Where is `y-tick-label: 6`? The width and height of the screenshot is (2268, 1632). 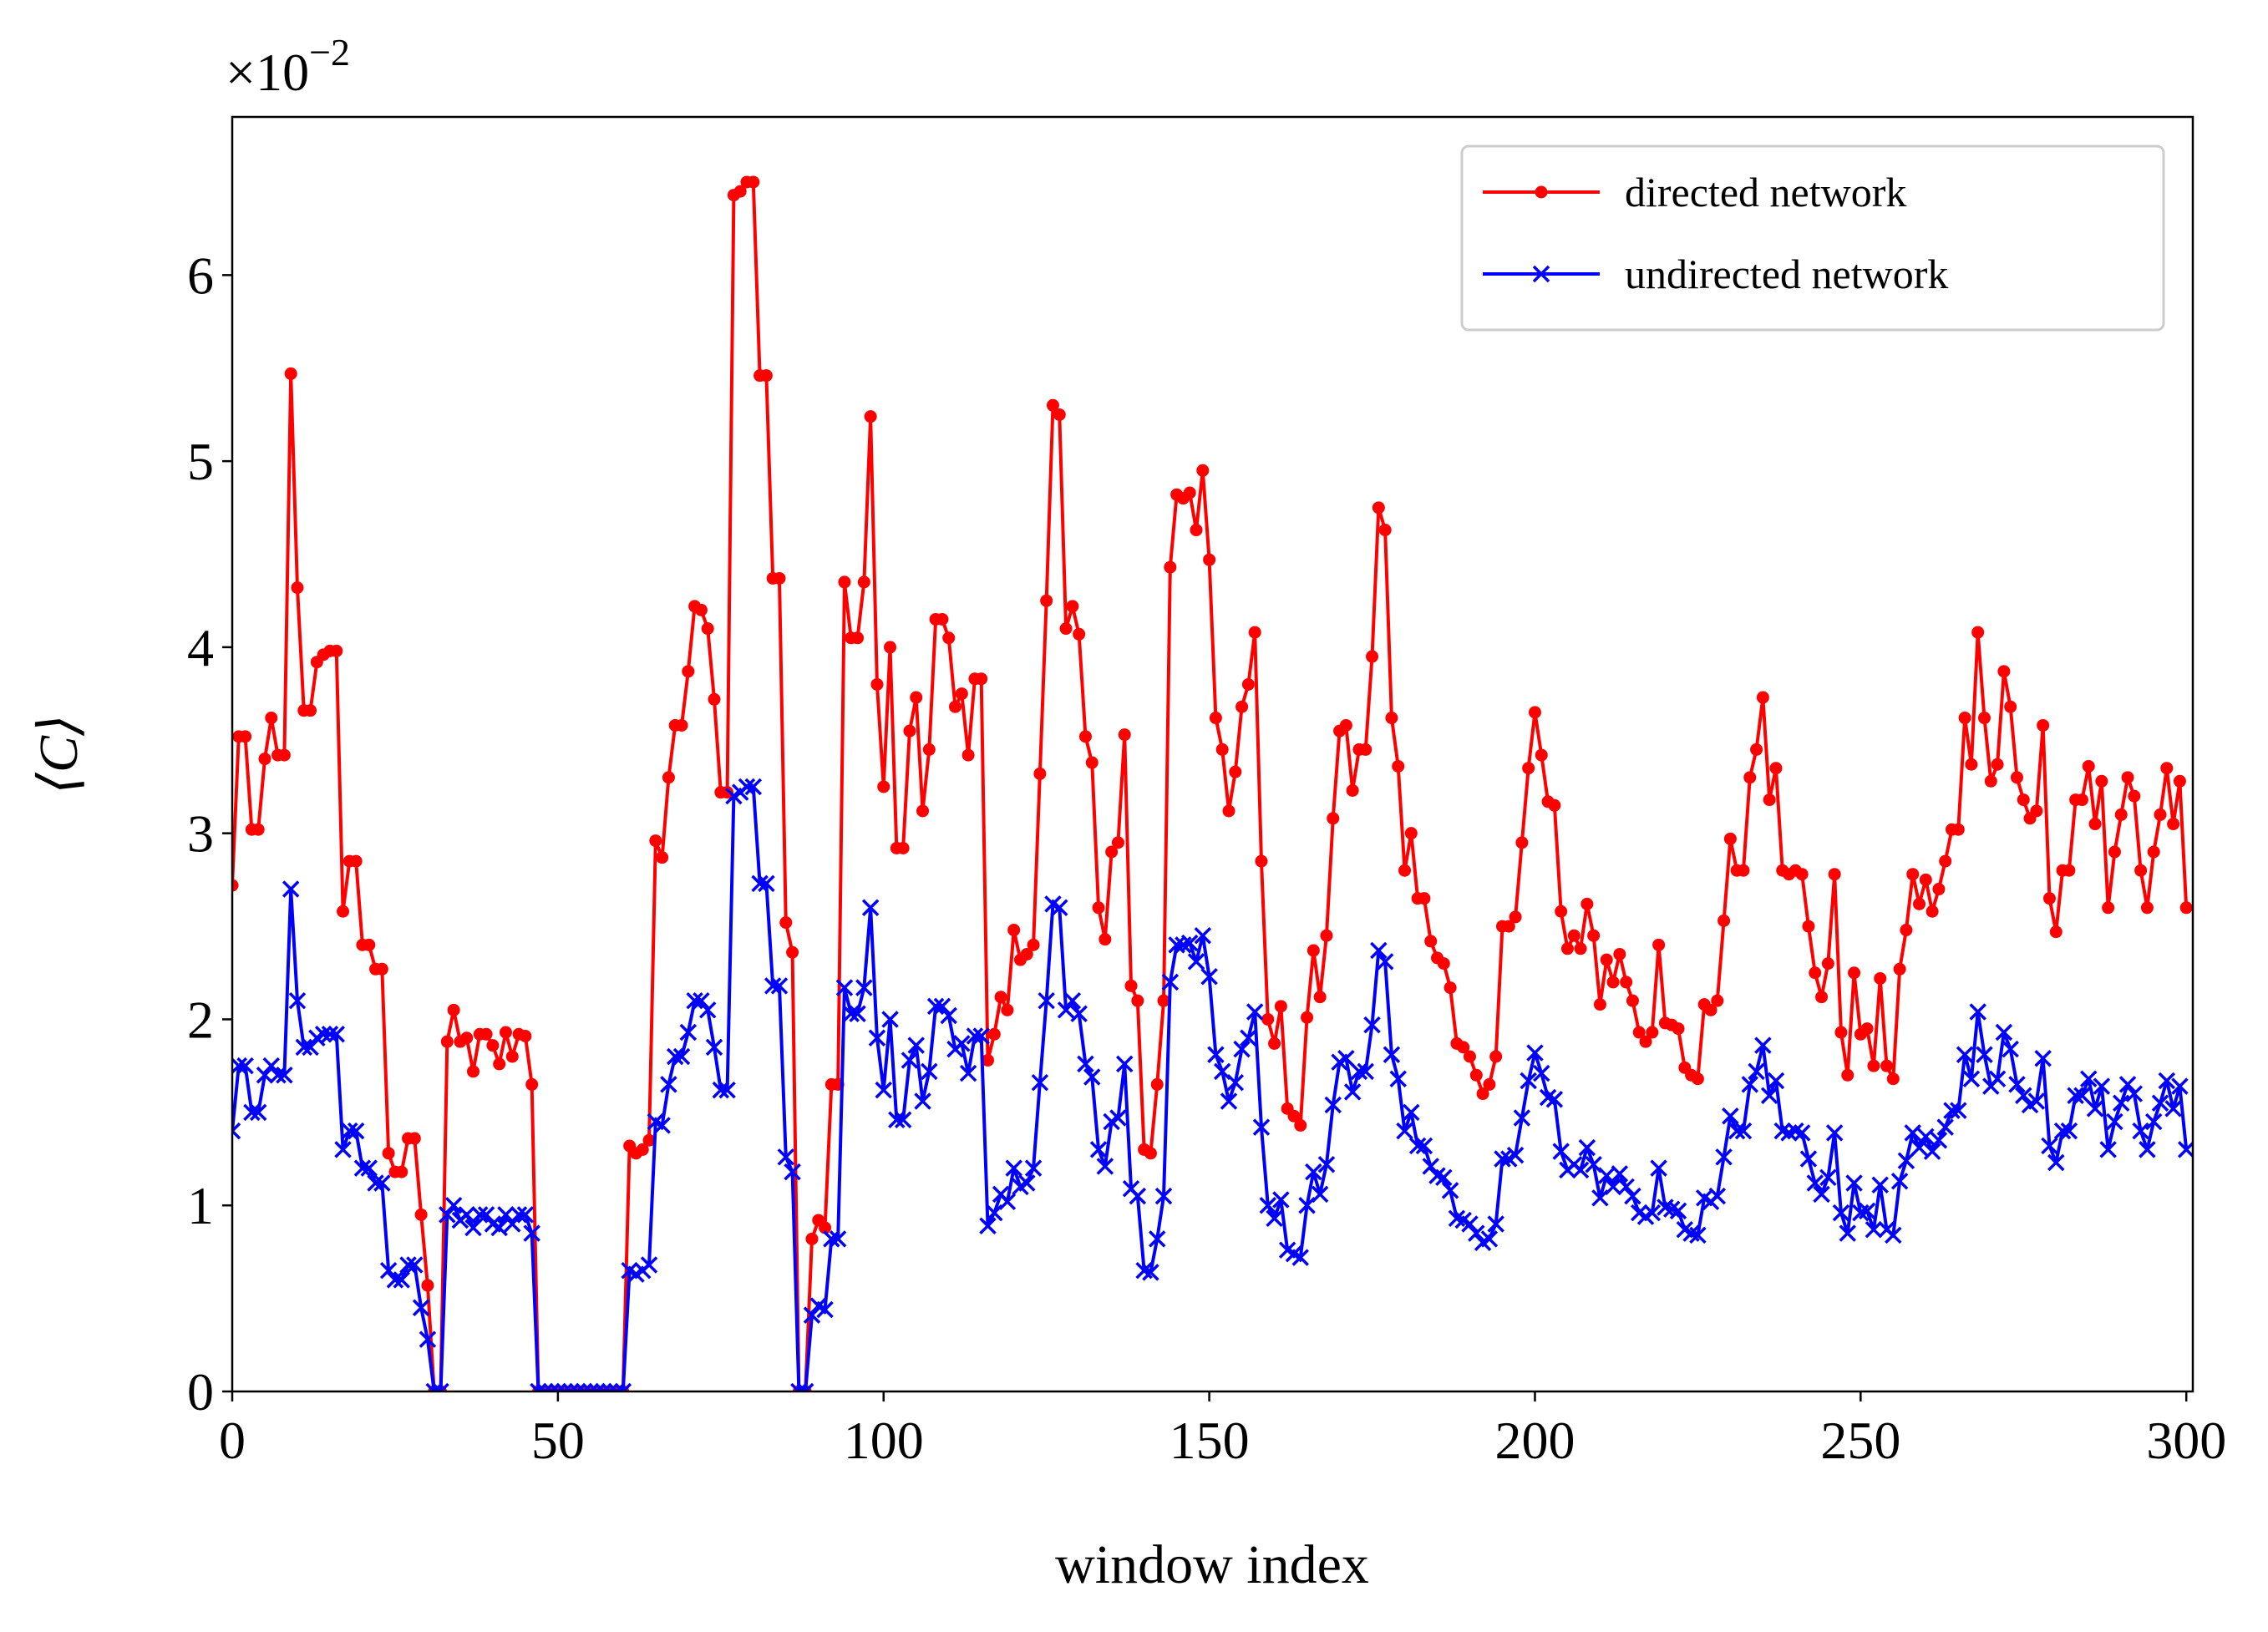 y-tick-label: 6 is located at coordinates (200, 275).